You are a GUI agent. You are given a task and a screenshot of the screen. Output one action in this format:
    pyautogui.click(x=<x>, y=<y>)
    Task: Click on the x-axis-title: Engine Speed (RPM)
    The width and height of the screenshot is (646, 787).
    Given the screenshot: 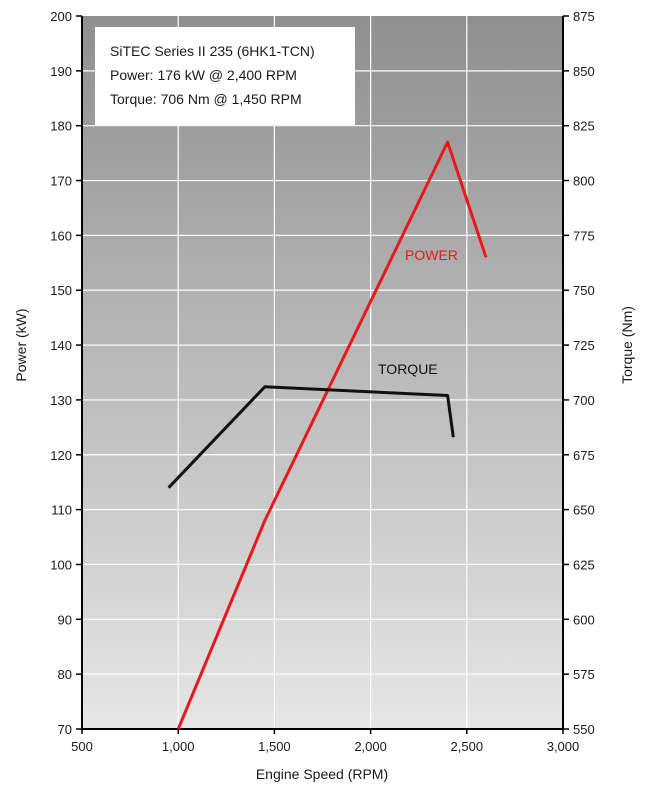 What is the action you would take?
    pyautogui.click(x=322, y=774)
    